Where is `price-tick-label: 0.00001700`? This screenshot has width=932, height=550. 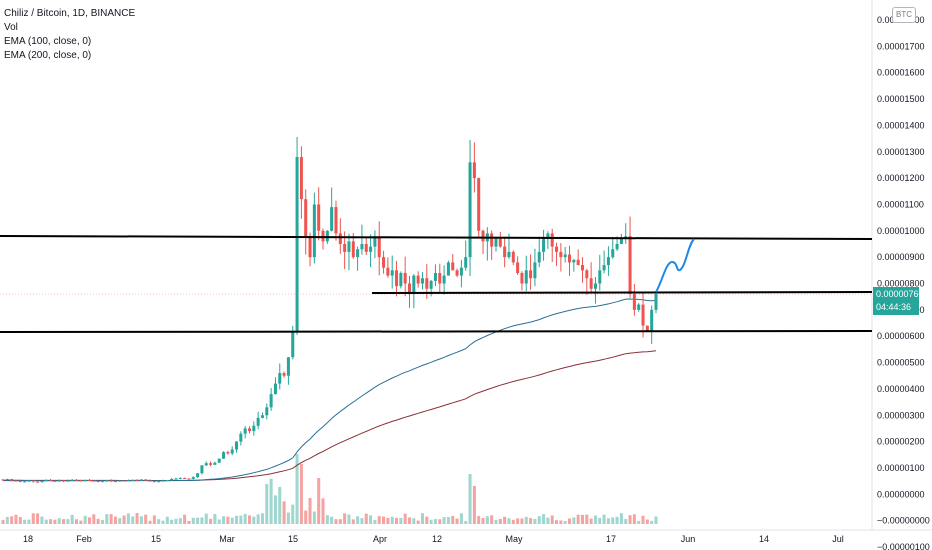 price-tick-label: 0.00001700 is located at coordinates (901, 46).